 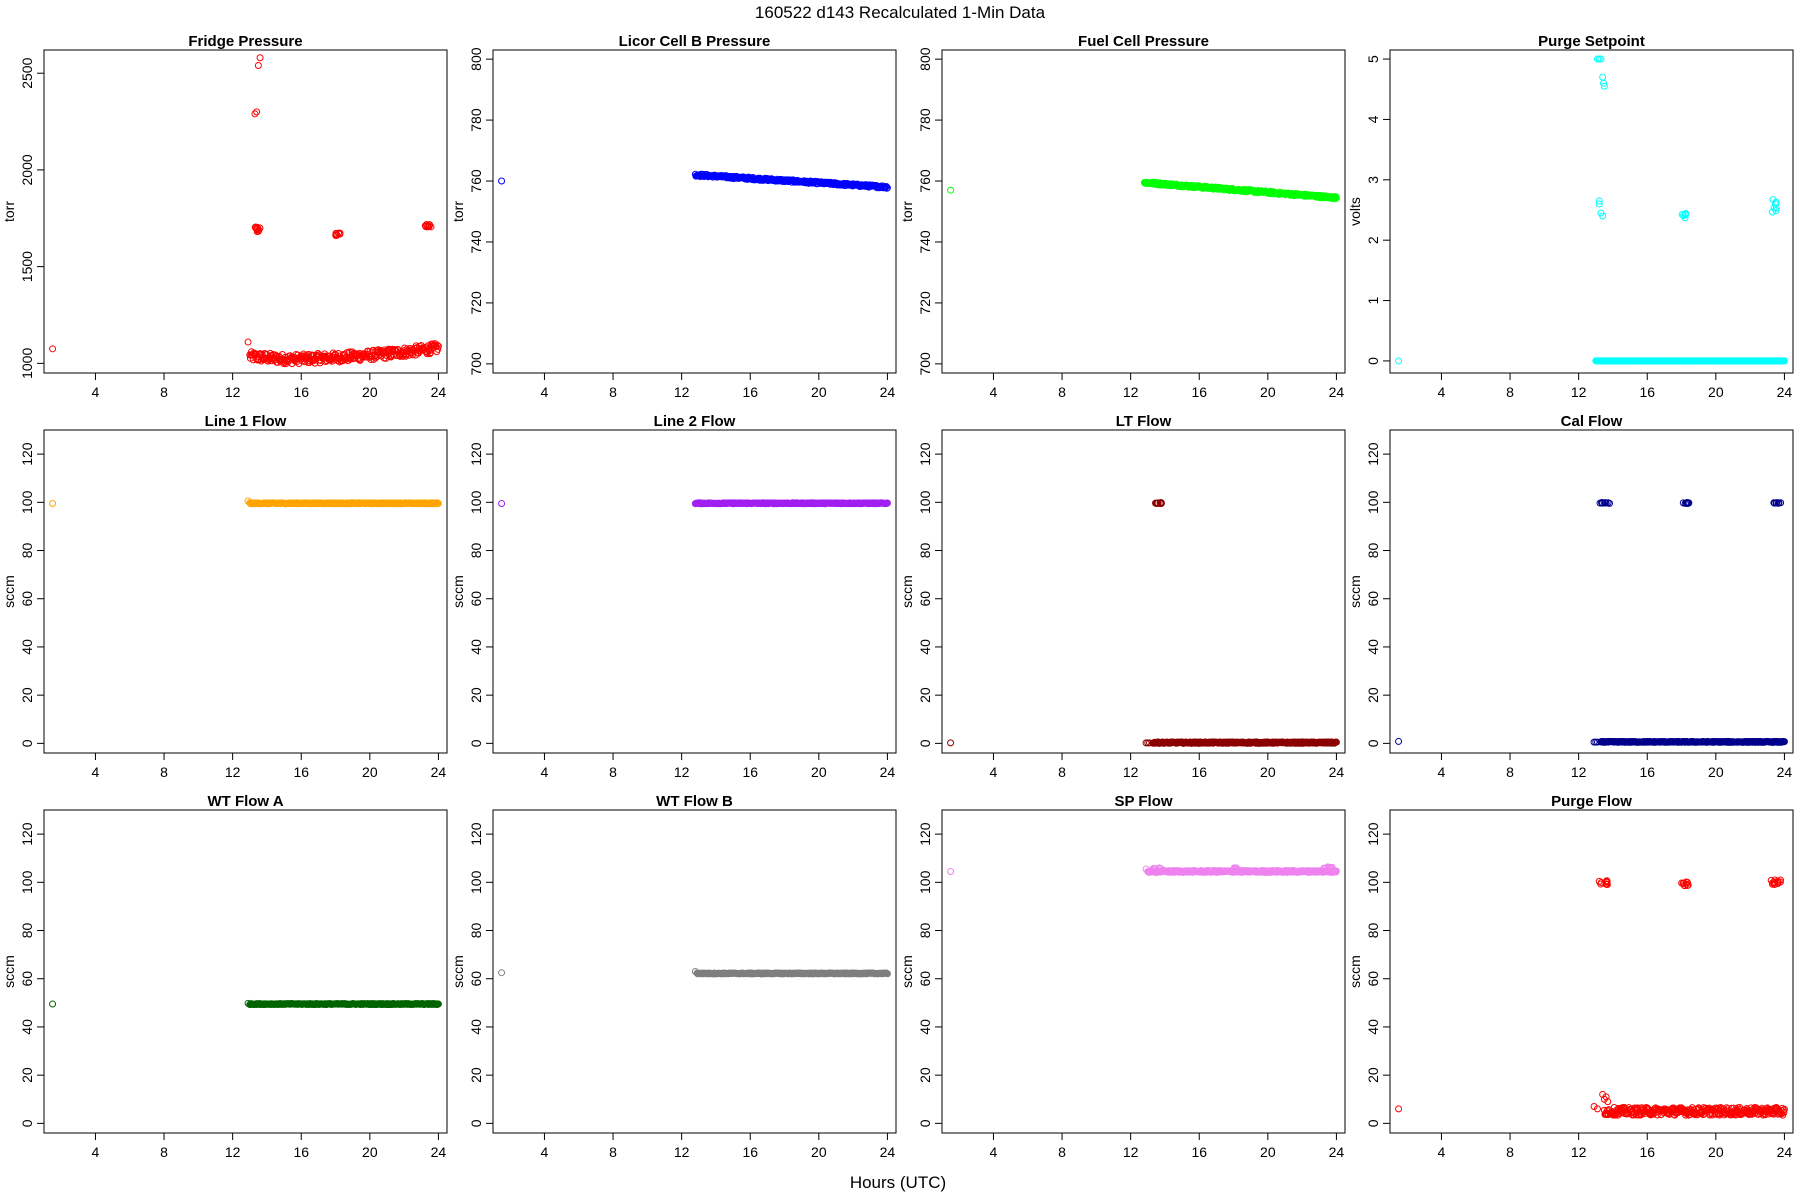 What do you see at coordinates (1373, 240) in the screenshot?
I see `y-tick-label: 2` at bounding box center [1373, 240].